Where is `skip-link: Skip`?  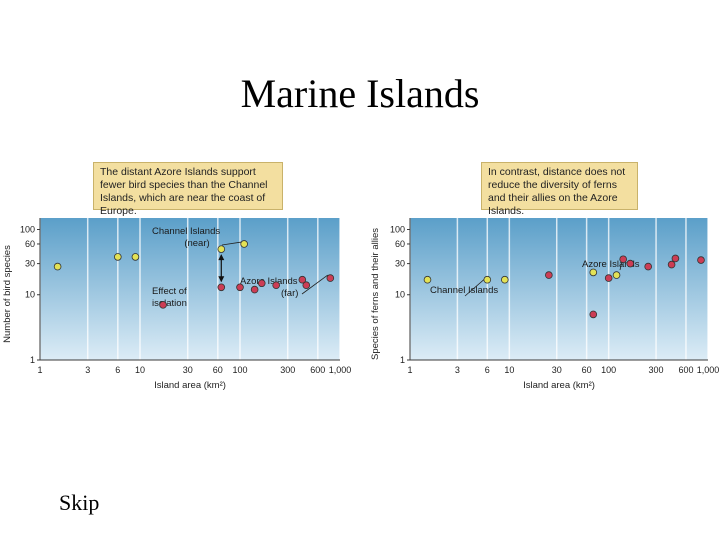 skip-link: Skip is located at coordinates (79, 502).